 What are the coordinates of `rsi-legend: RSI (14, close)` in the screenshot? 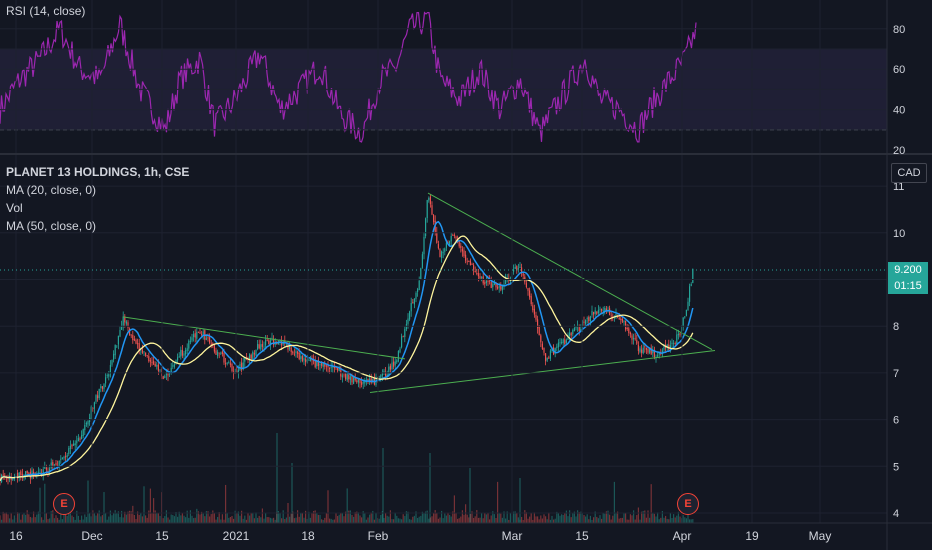 It's located at (46, 11).